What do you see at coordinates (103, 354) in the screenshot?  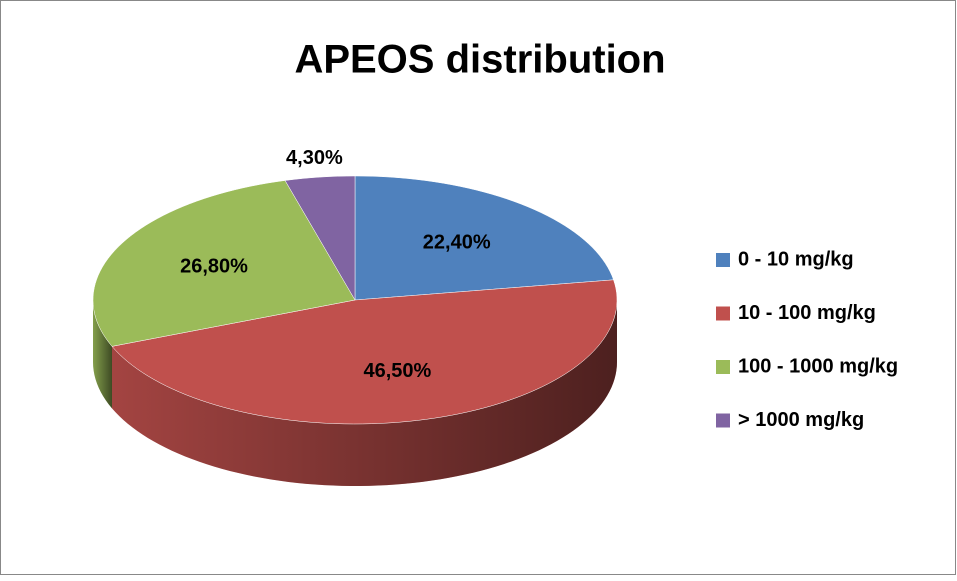 I see `slice-side-shade` at bounding box center [103, 354].